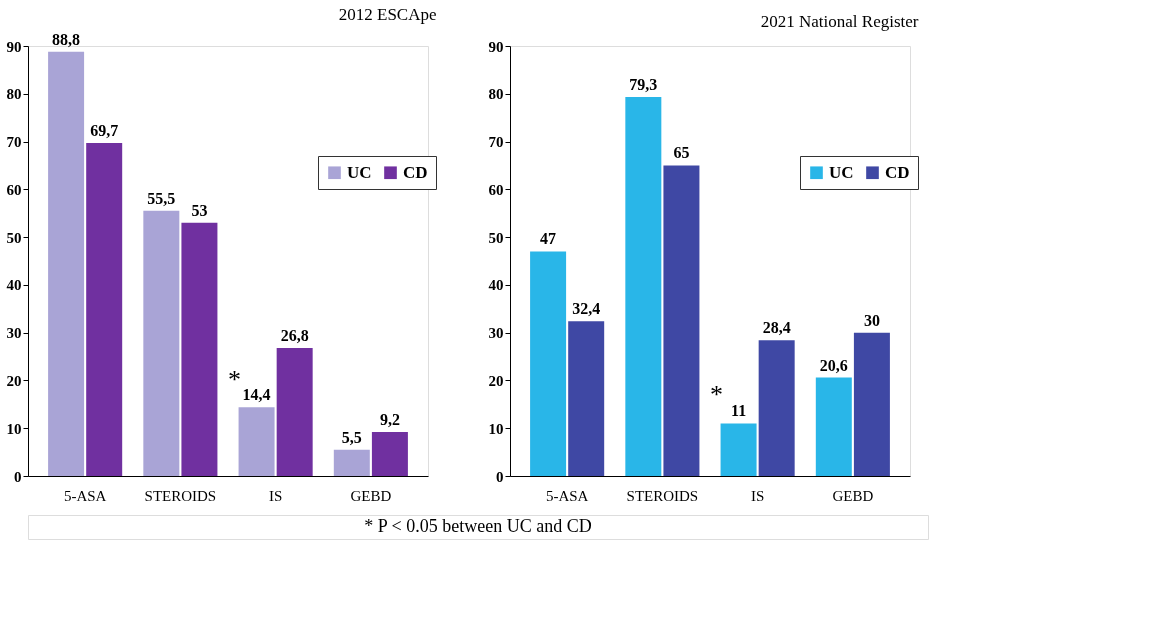 The image size is (1155, 620). What do you see at coordinates (739, 411) in the screenshot?
I see `data-label: 11` at bounding box center [739, 411].